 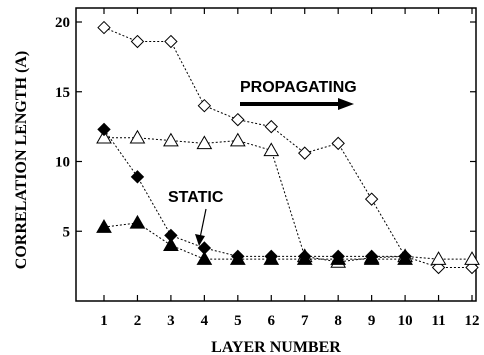 What do you see at coordinates (372, 321) in the screenshot?
I see `x-tick-label: 9` at bounding box center [372, 321].